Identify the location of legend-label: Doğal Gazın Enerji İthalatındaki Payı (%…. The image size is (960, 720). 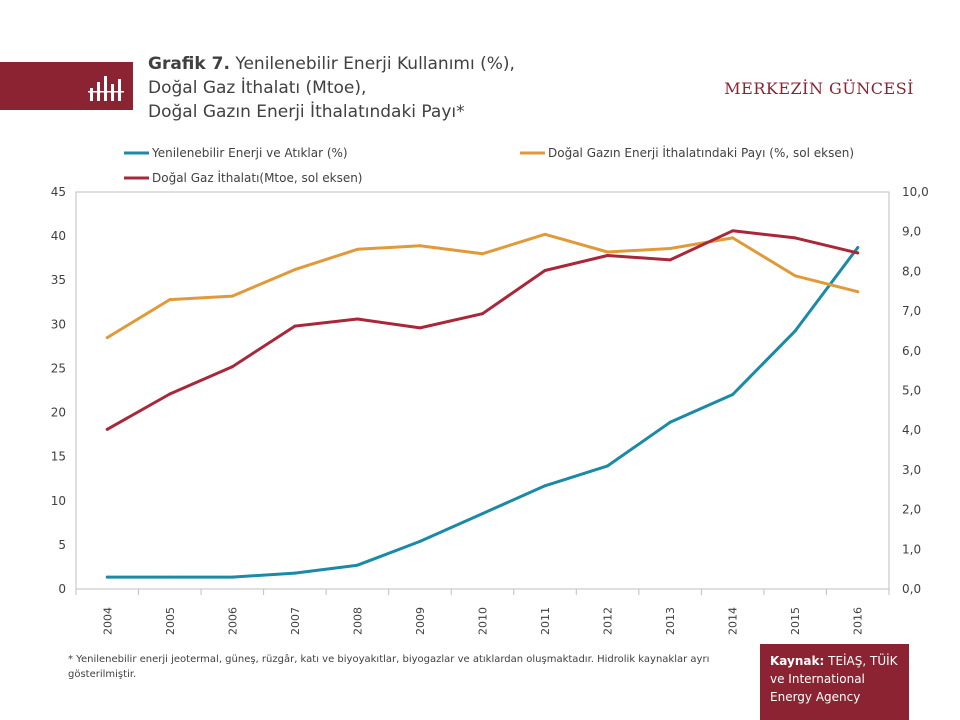
(701, 152).